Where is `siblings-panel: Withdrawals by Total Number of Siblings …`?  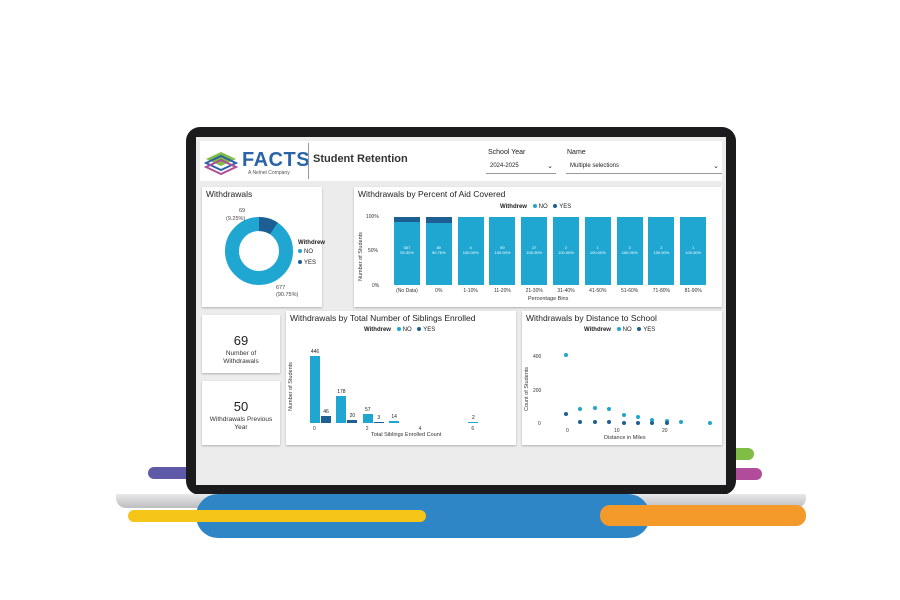
siblings-panel: Withdrawals by Total Number of Siblings … is located at coordinates (401, 378).